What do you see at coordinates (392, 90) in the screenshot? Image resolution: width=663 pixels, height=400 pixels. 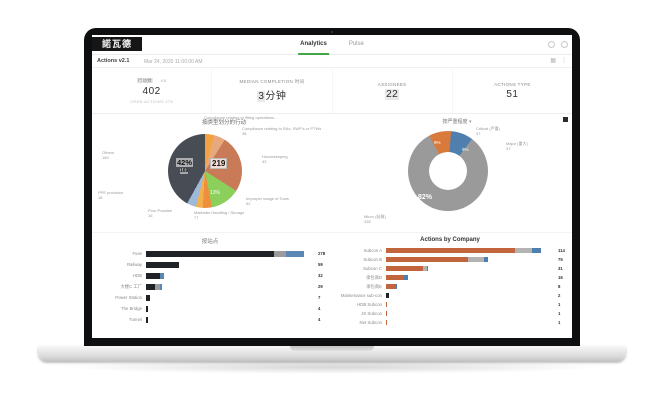 I see `kpi-assignees: ASSIGNEES 22` at bounding box center [392, 90].